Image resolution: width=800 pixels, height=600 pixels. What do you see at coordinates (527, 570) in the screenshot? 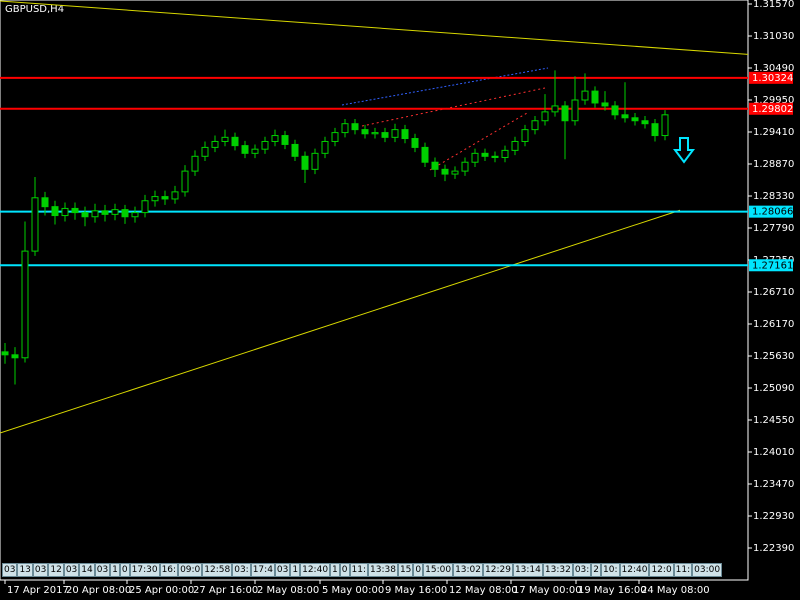
I see `time-marker: 13:14` at bounding box center [527, 570].